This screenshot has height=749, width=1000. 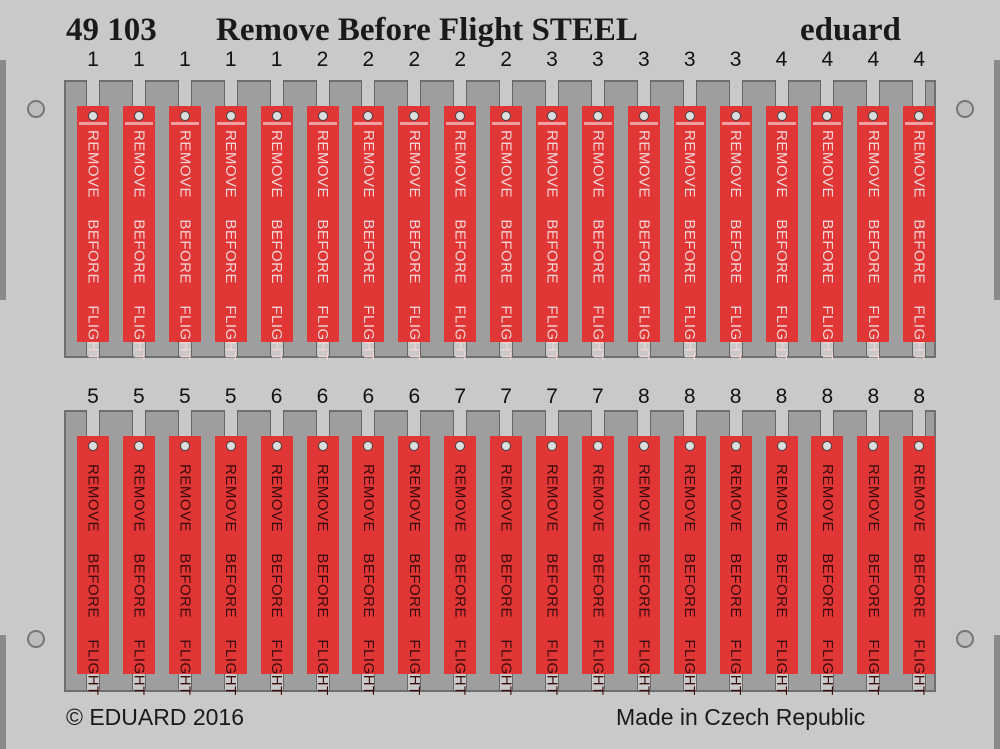 What do you see at coordinates (460, 396) in the screenshot?
I see `part-number: 7` at bounding box center [460, 396].